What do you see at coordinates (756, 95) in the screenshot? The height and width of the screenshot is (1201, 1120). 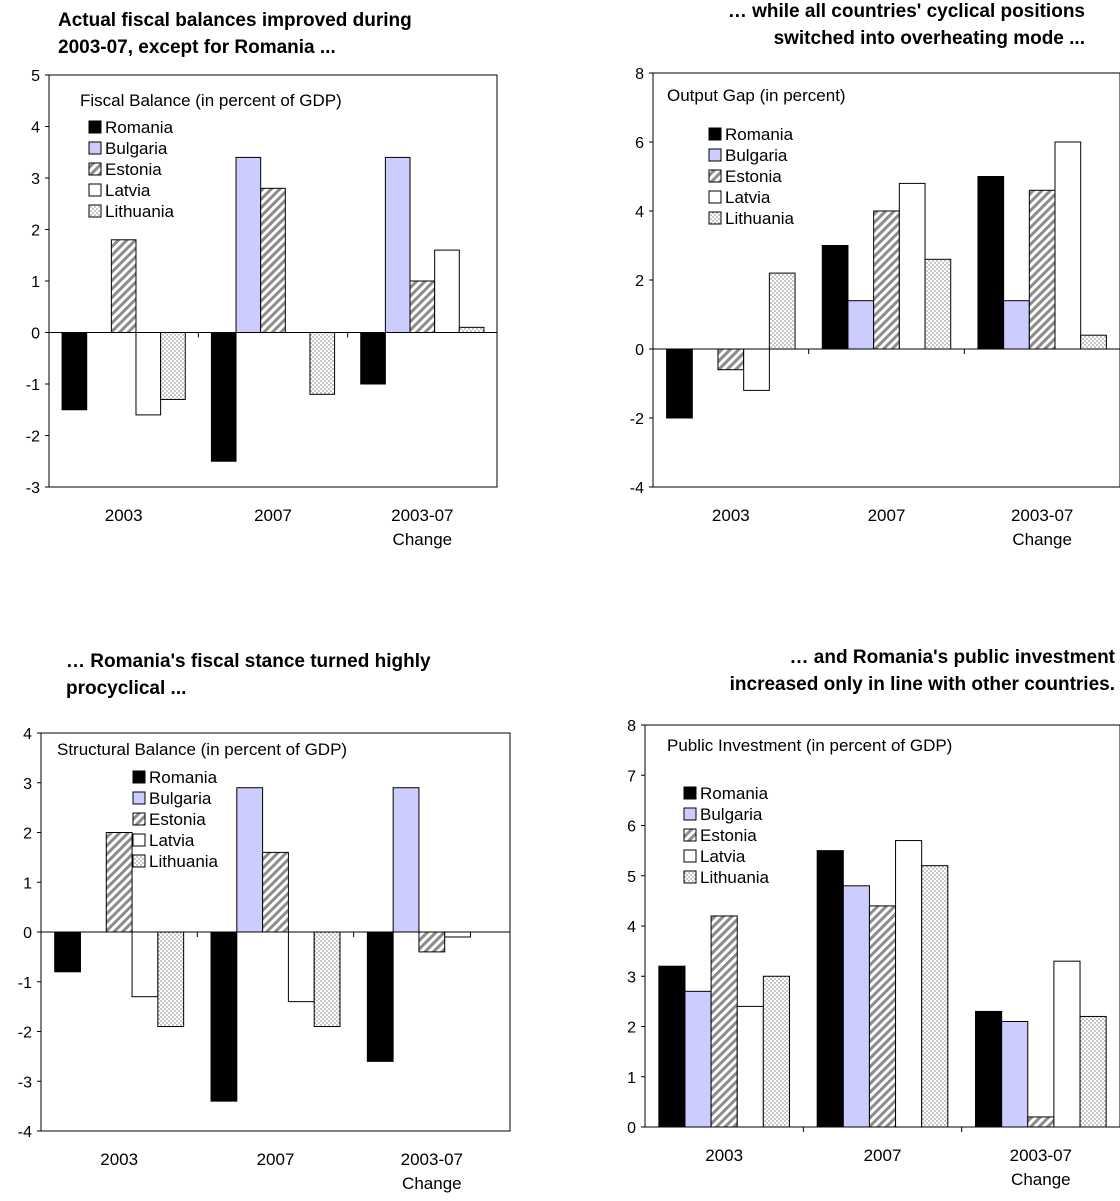 I see `inner-chart-title: Output Gap (in percent)` at bounding box center [756, 95].